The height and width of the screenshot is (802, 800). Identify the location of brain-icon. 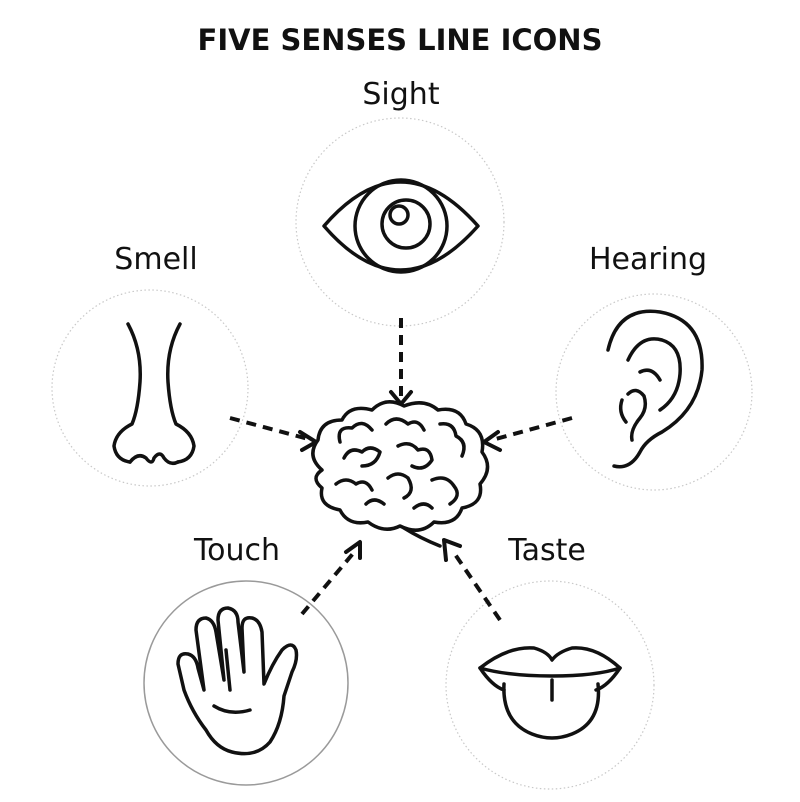
(400, 474).